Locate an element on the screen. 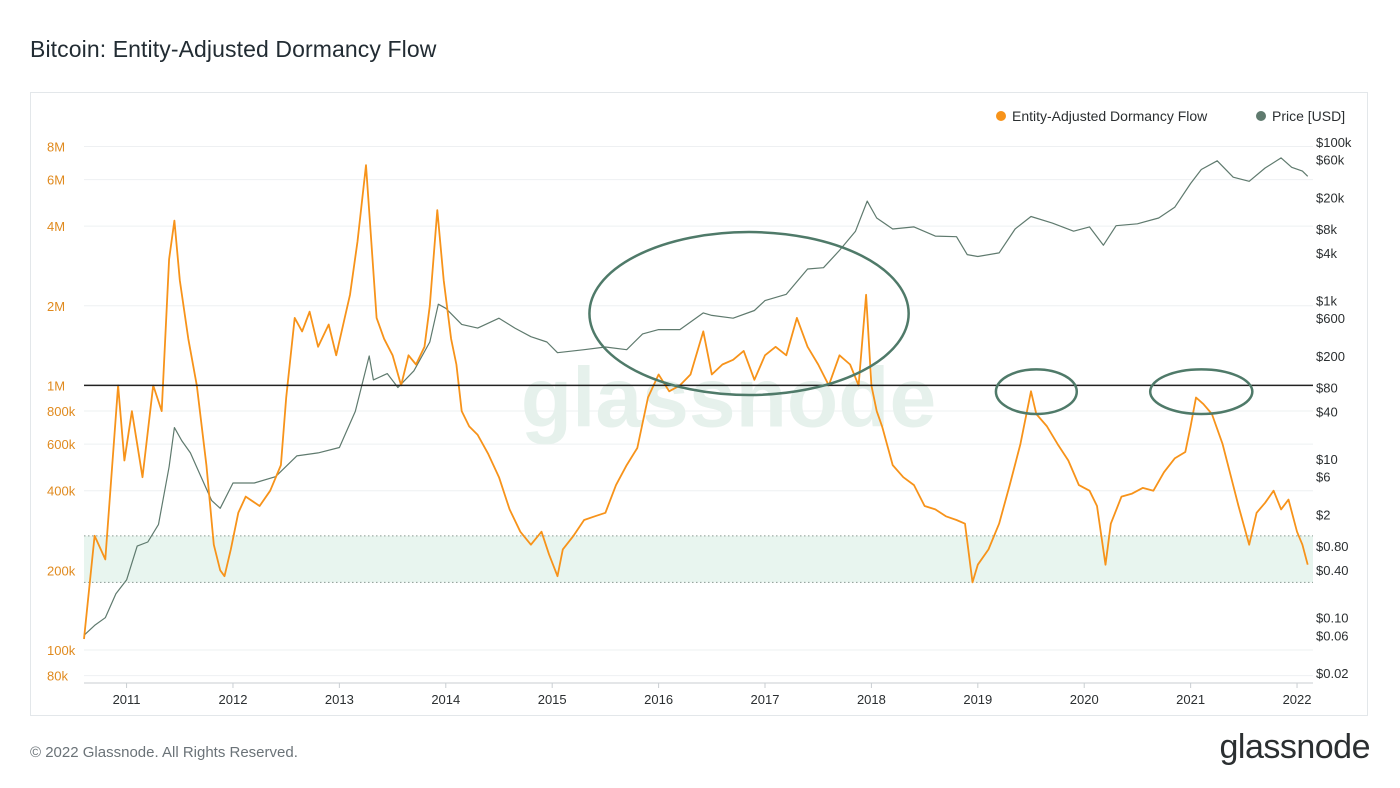 Image resolution: width=1400 pixels, height=788 pixels. x-tick-label: 2012 is located at coordinates (233, 699).